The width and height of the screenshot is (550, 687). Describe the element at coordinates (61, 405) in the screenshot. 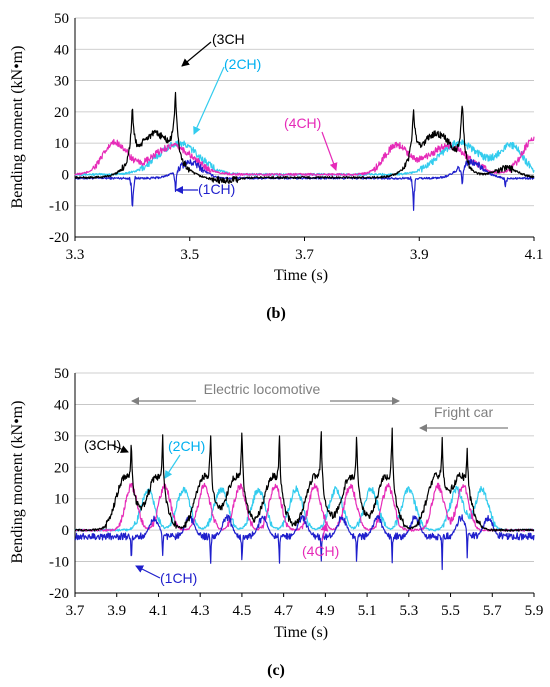

I see `y-tick-label-c-6: 40` at that location.